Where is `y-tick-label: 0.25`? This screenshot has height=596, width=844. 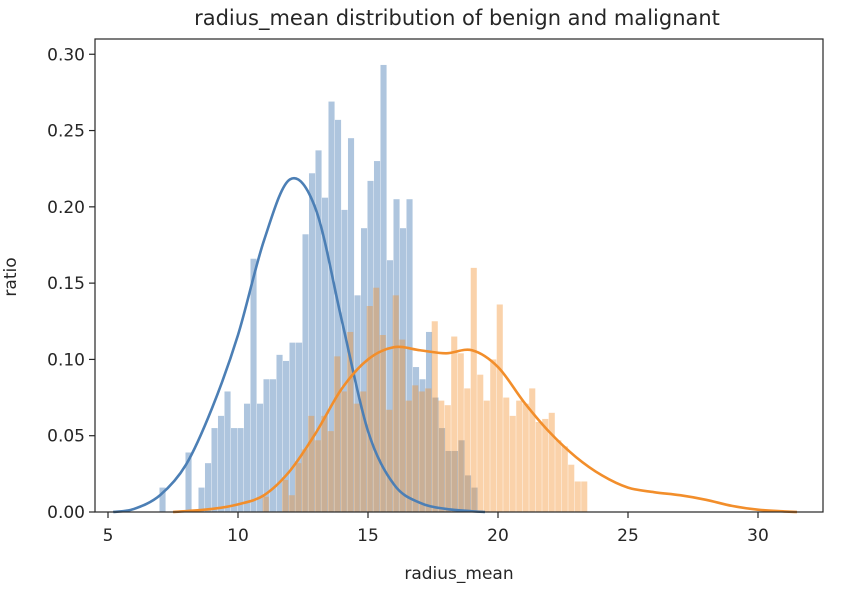
y-tick-label: 0.25 is located at coordinates (66, 132).